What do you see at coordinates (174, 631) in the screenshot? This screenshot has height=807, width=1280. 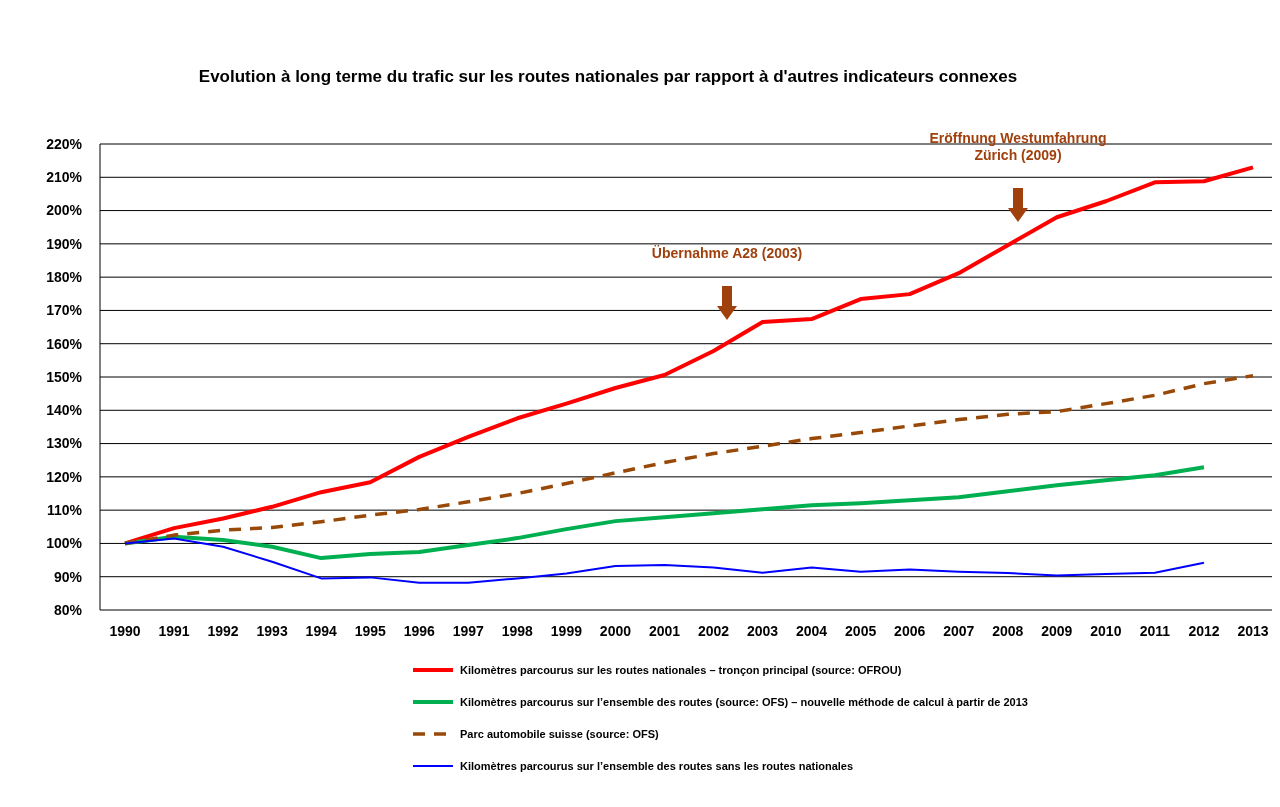 I see `x-tick-label: 1991` at bounding box center [174, 631].